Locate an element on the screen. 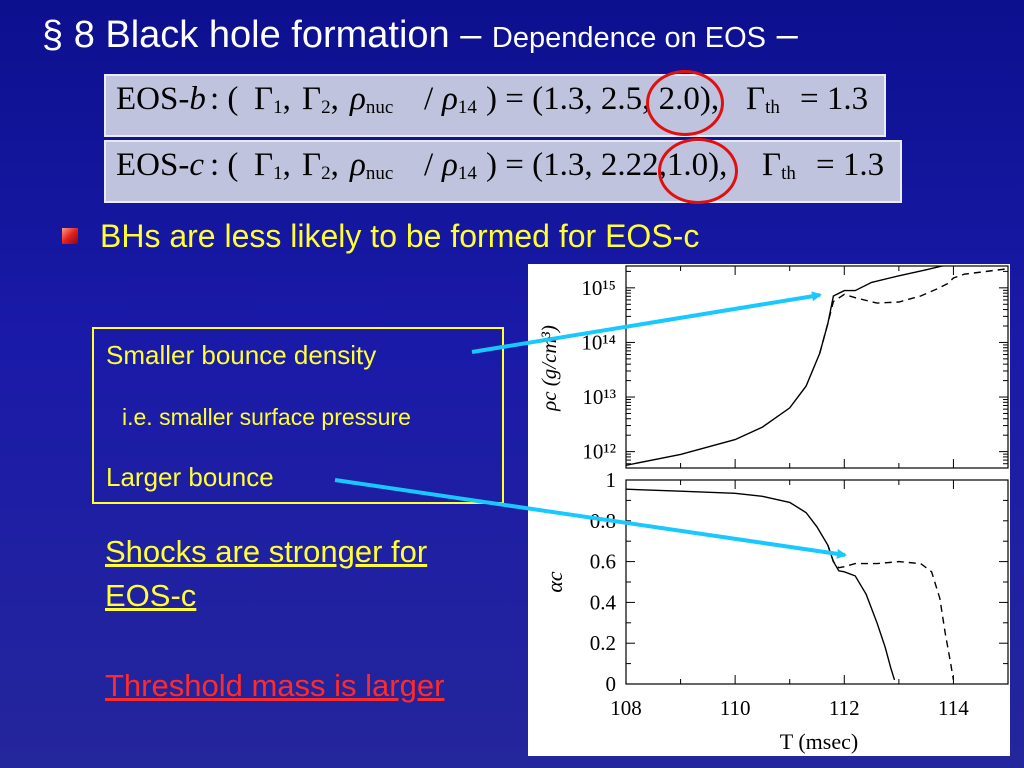 This screenshot has width=1024, height=768. eos-b-gamma-th: Γth is located at coordinates (763, 99).